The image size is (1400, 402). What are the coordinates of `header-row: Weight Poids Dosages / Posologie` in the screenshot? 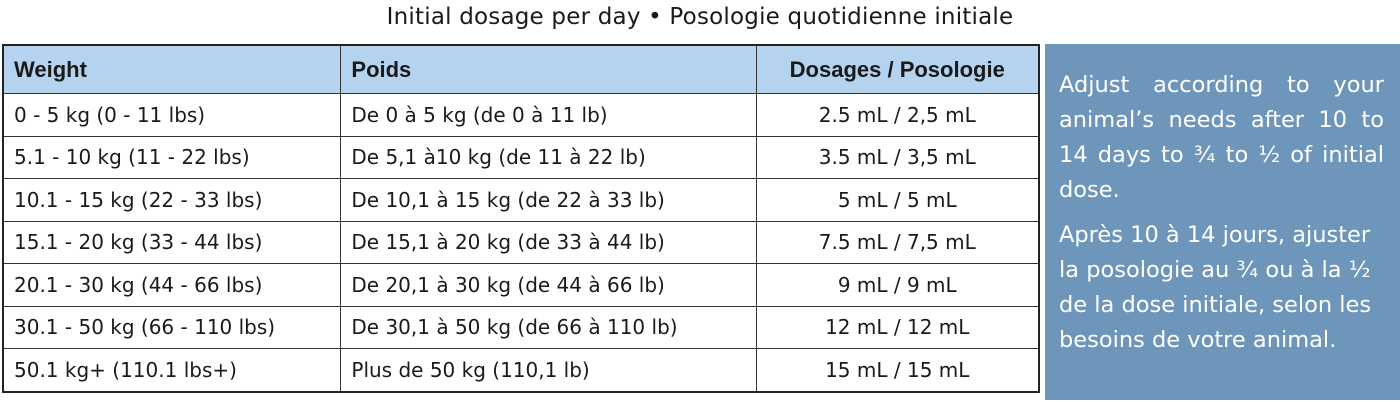 It's located at (521, 69).